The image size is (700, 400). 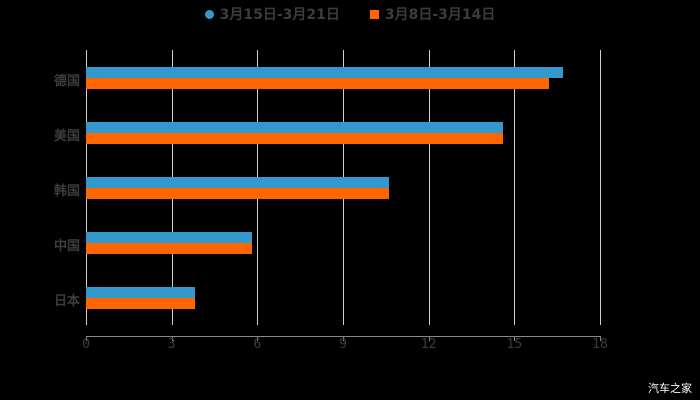 I want to click on legend-item-series-1: 3月15日-3月21日, so click(x=272, y=14).